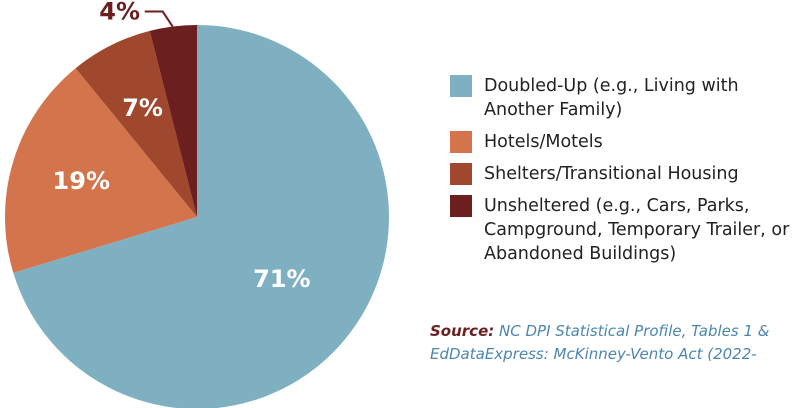 The width and height of the screenshot is (802, 408). I want to click on legend-item: Shelters/Transitional Housing, so click(620, 174).